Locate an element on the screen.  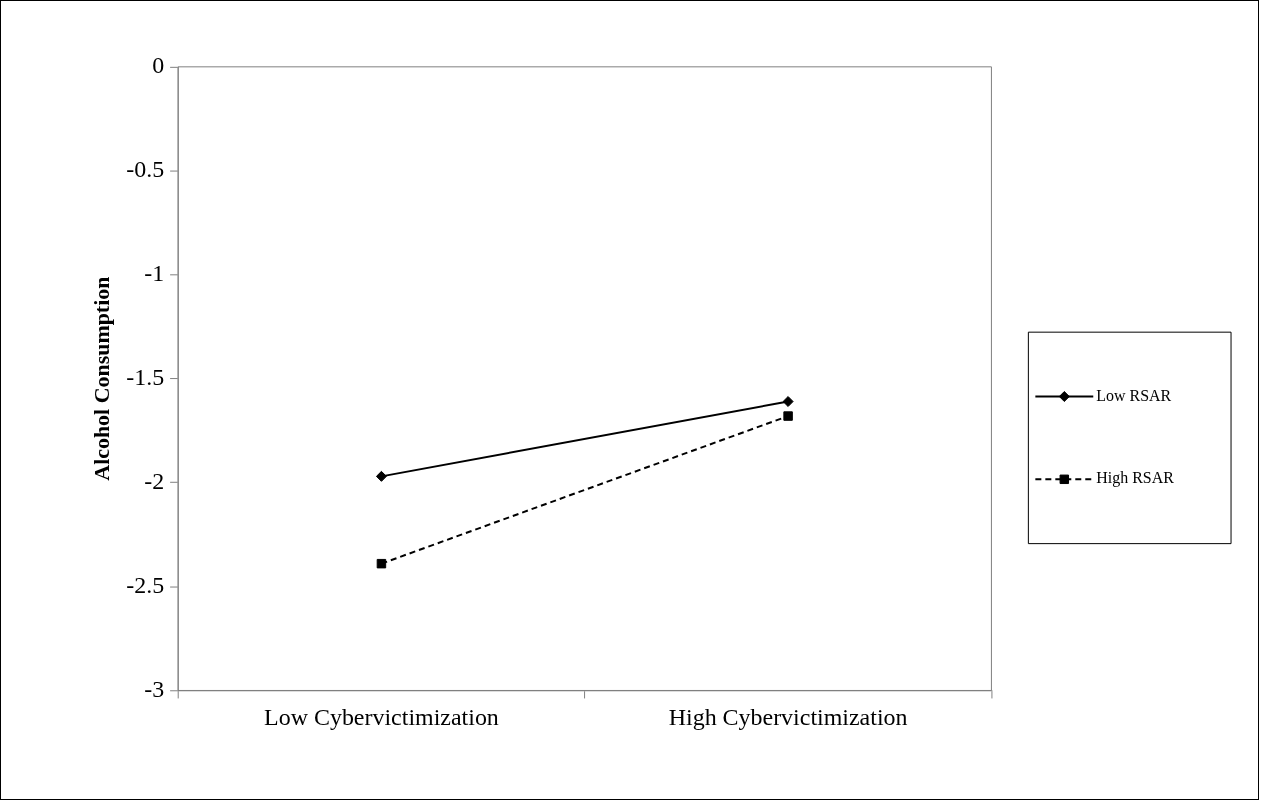
legend-label: High RSAR is located at coordinates (1135, 478).